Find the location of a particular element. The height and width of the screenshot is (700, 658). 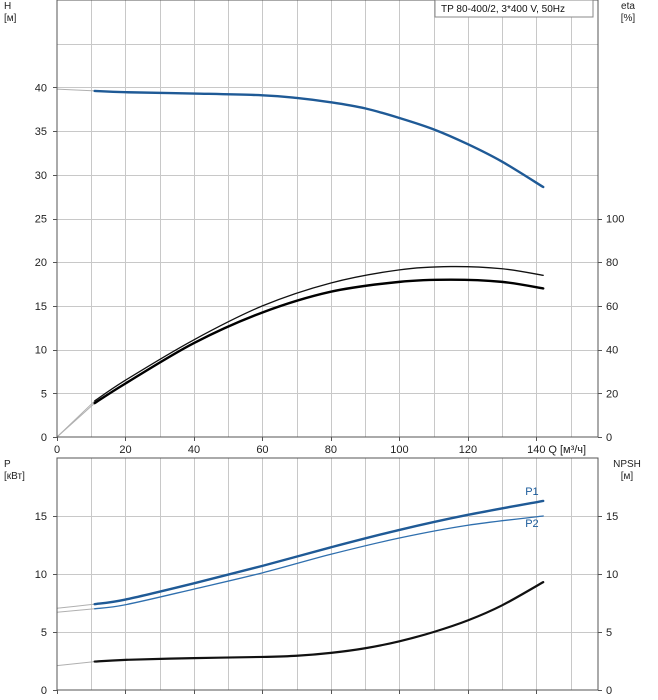

x-tick-label: 80 is located at coordinates (331, 450).